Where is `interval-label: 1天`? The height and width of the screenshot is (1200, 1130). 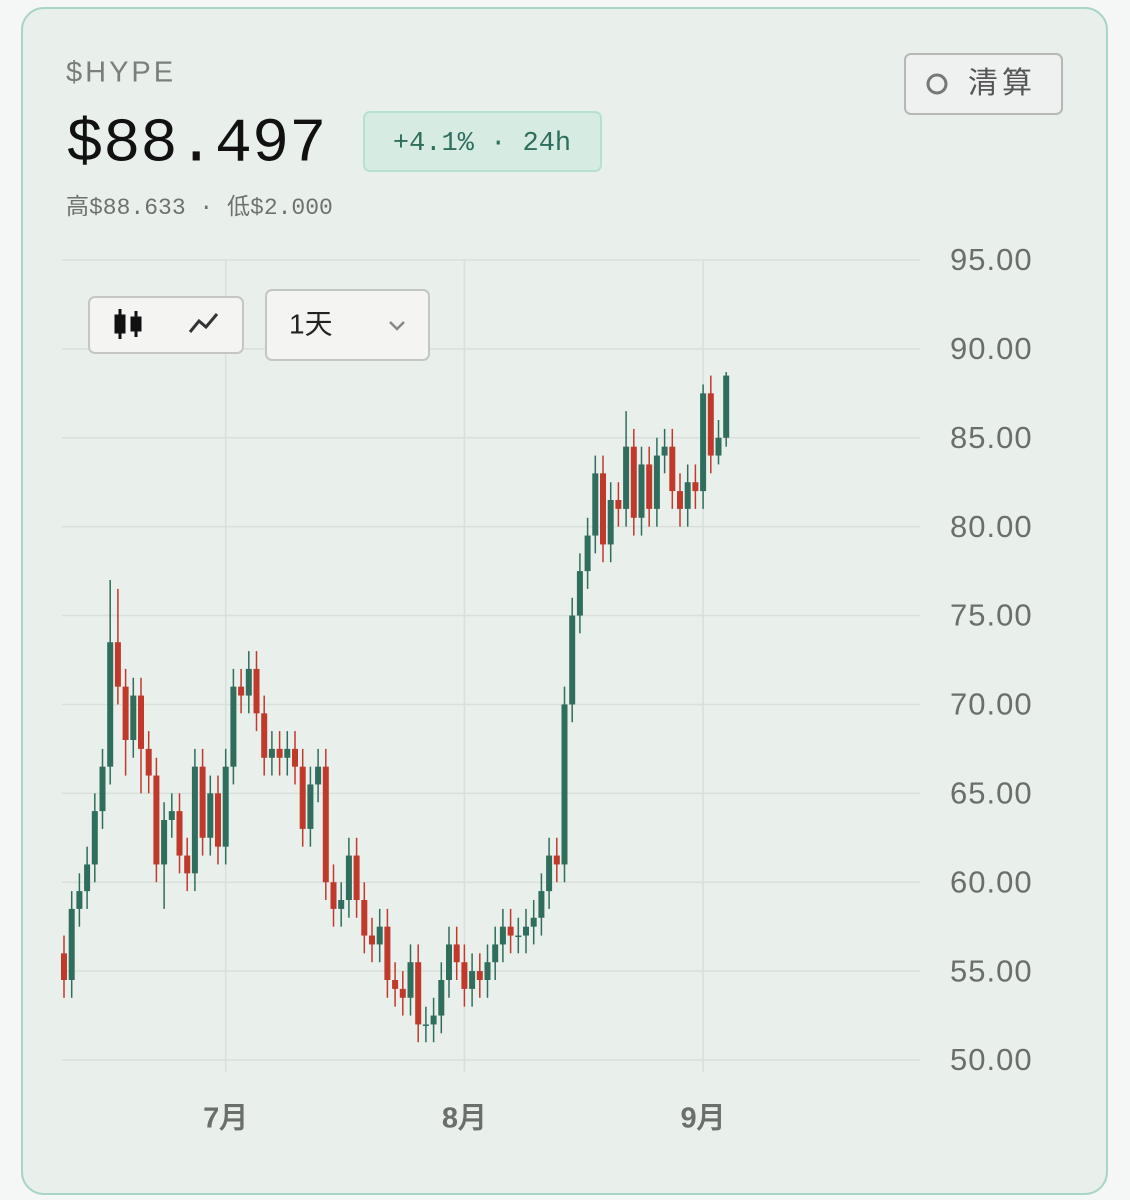 interval-label: 1天 is located at coordinates (311, 323).